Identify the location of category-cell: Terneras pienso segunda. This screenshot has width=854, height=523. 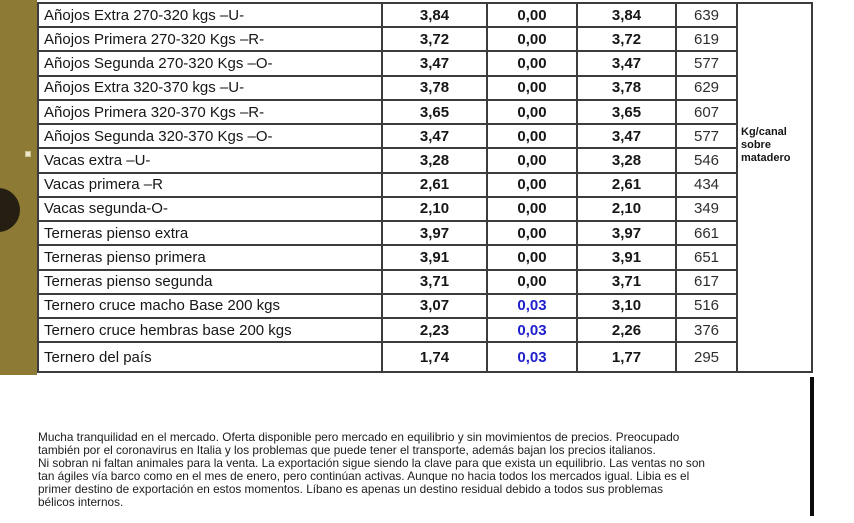
(211, 281).